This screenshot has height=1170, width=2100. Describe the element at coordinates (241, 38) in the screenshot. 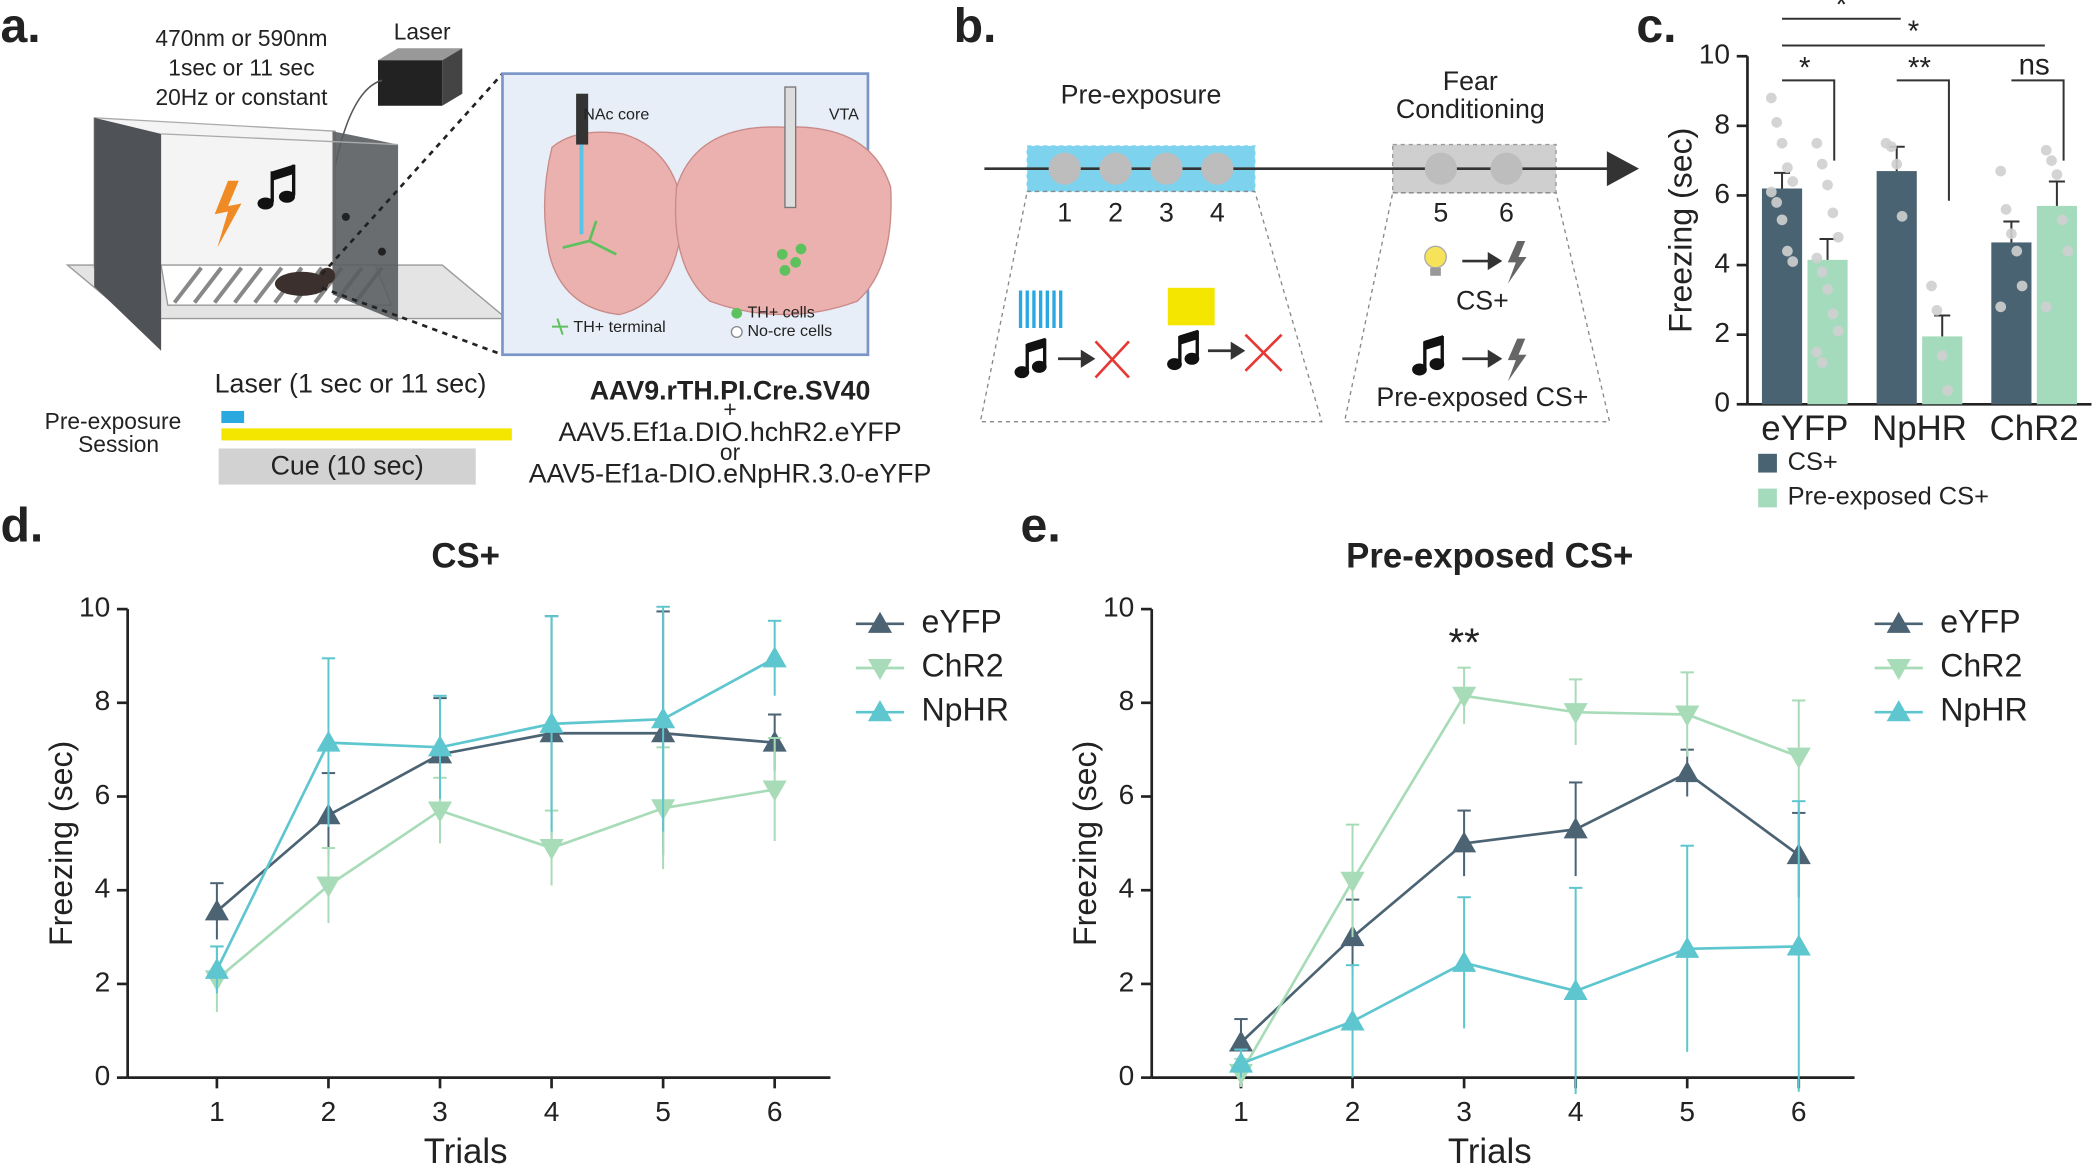

I see `text: 470nm or 590nm` at that location.